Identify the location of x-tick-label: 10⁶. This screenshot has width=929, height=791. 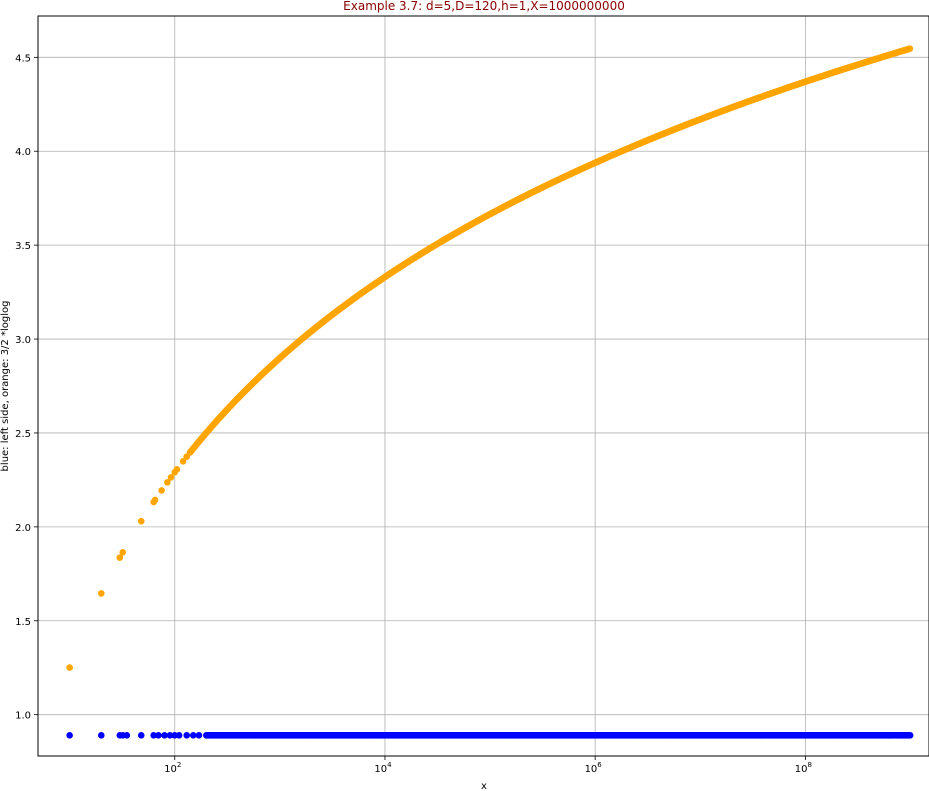
(594, 768).